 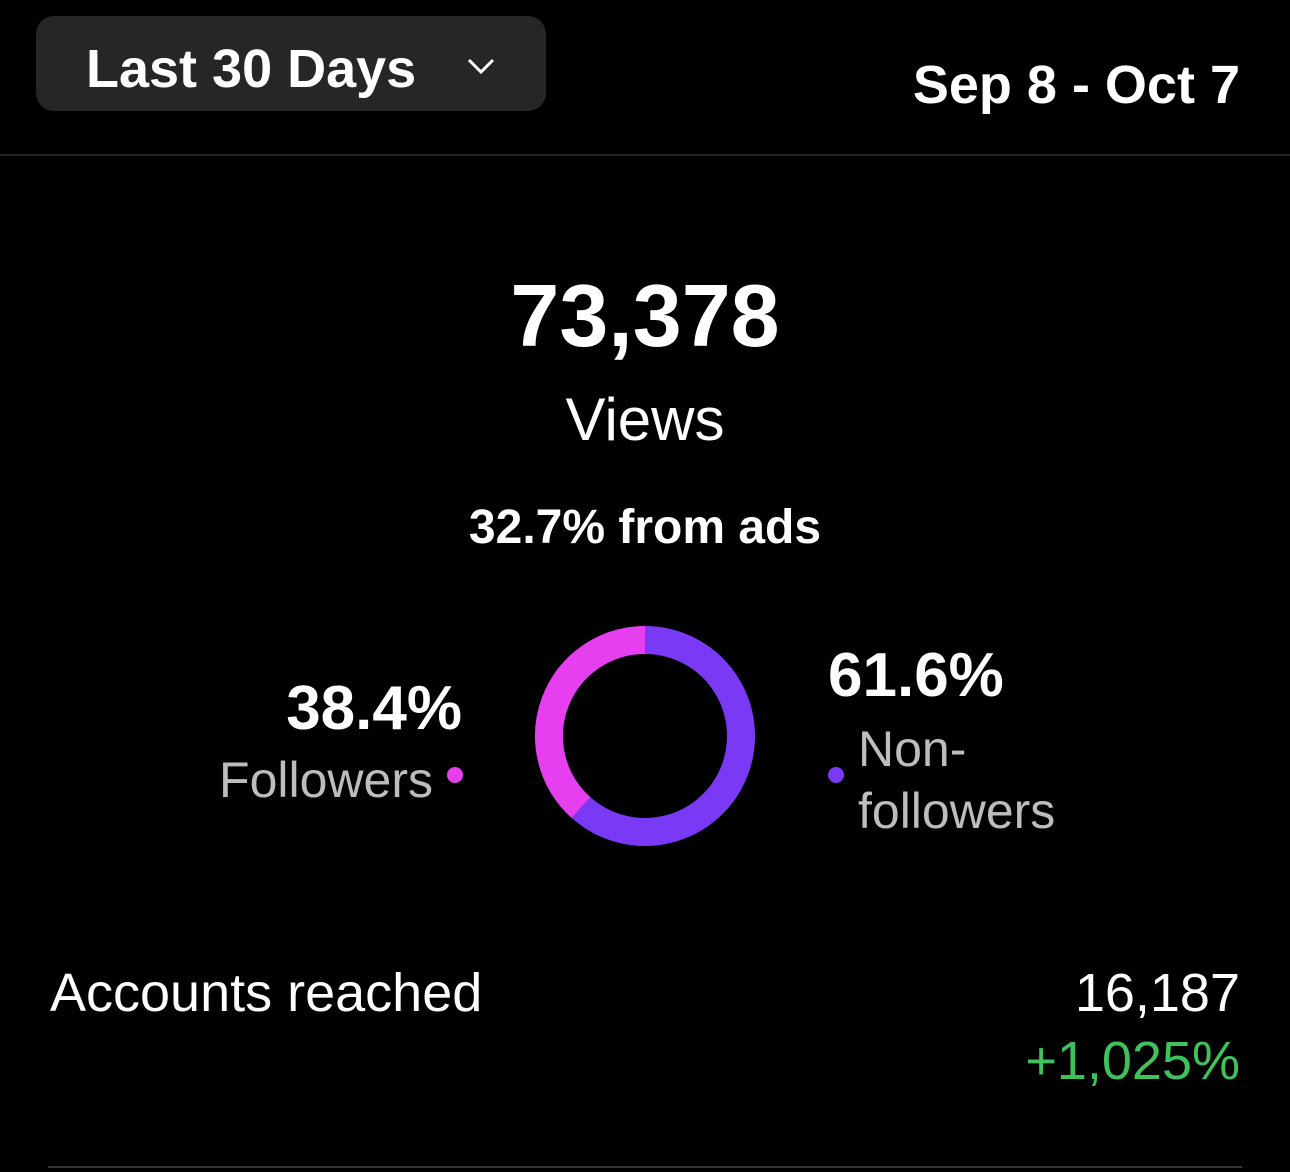 I want to click on range-button: Last 30 Days, so click(x=291, y=63).